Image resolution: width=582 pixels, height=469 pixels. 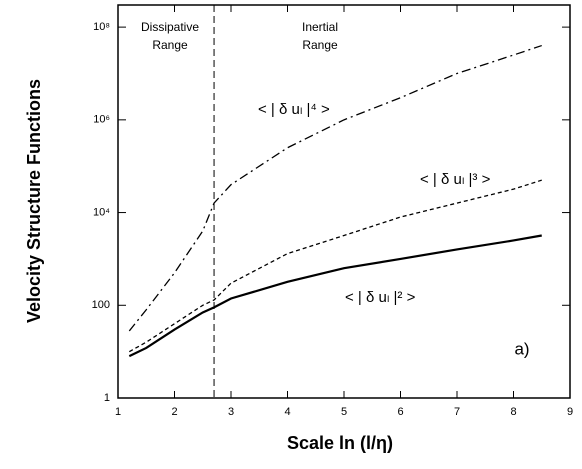 What do you see at coordinates (34, 201) in the screenshot?
I see `y-axis-label: Velocity Structure Functions` at bounding box center [34, 201].